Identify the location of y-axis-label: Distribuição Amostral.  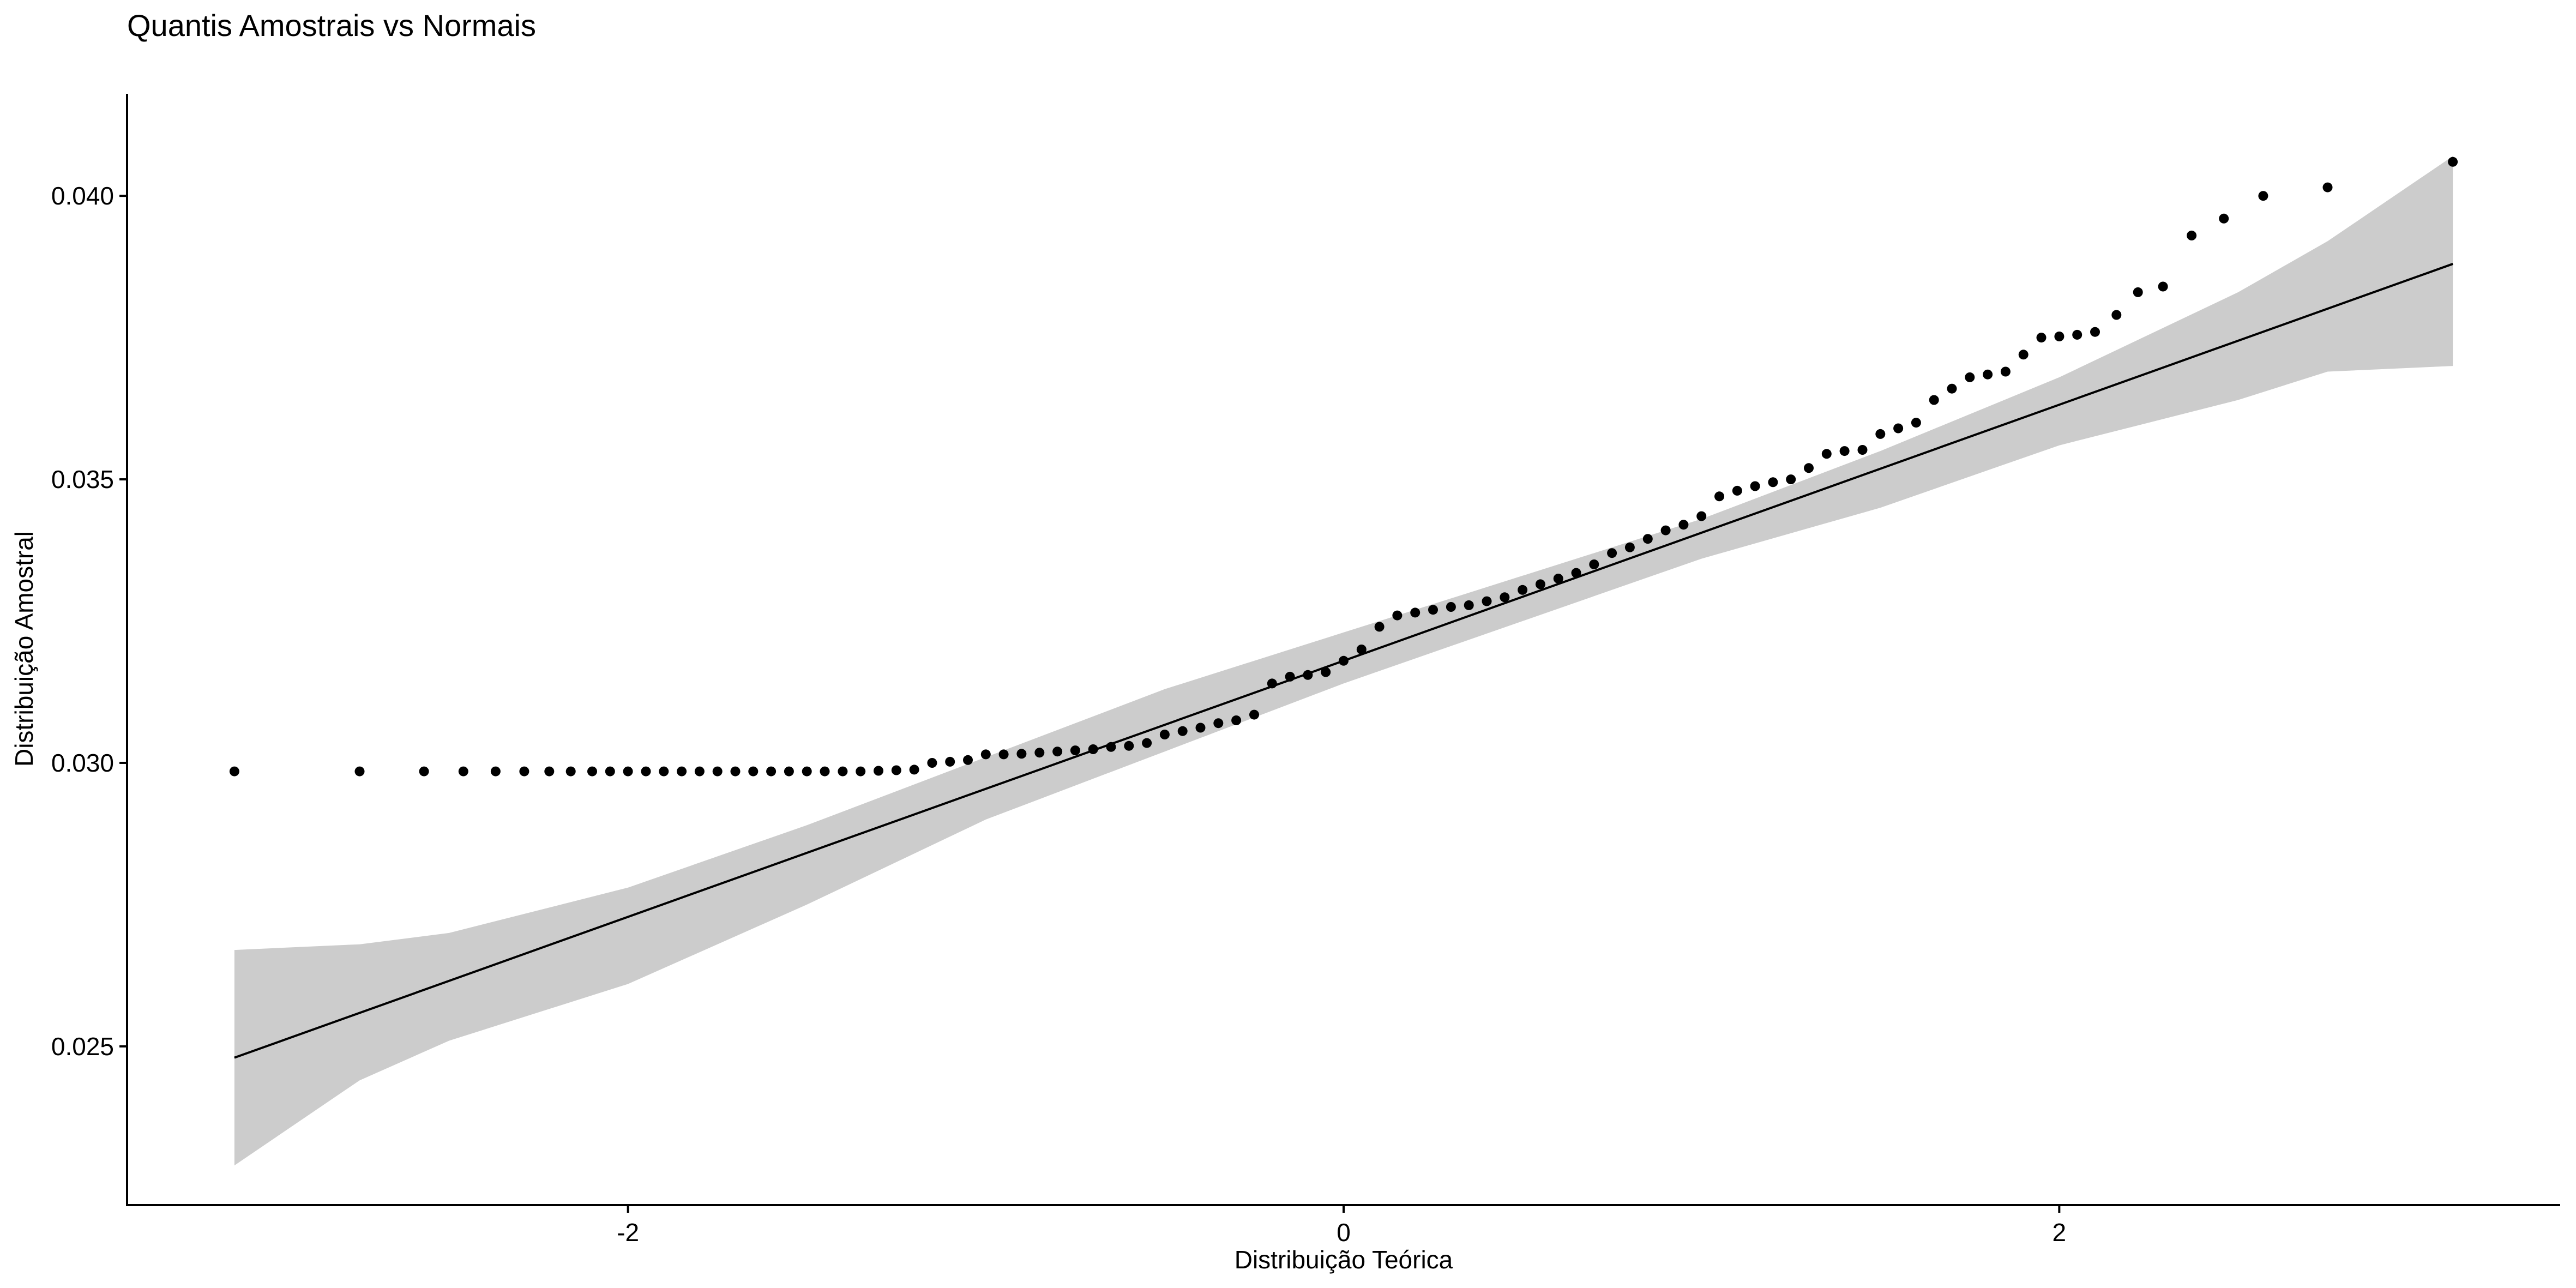
(24, 649).